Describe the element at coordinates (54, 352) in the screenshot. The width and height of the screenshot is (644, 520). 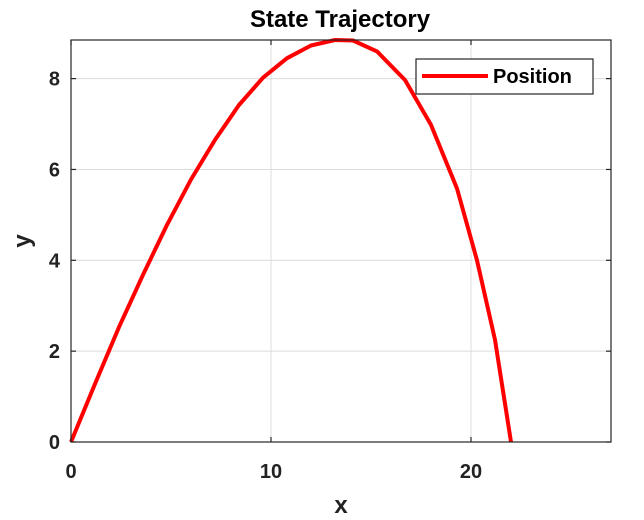
I see `y-tick-label: 2` at that location.